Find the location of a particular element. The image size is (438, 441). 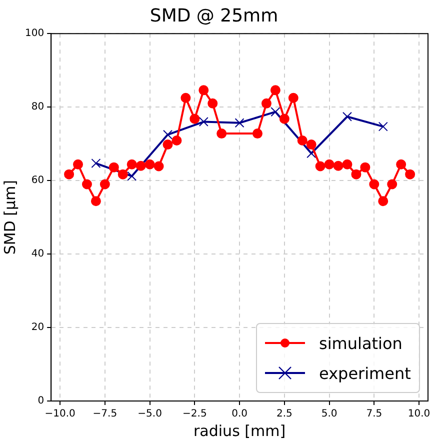

x-tick-label: 10.0 is located at coordinates (419, 414).